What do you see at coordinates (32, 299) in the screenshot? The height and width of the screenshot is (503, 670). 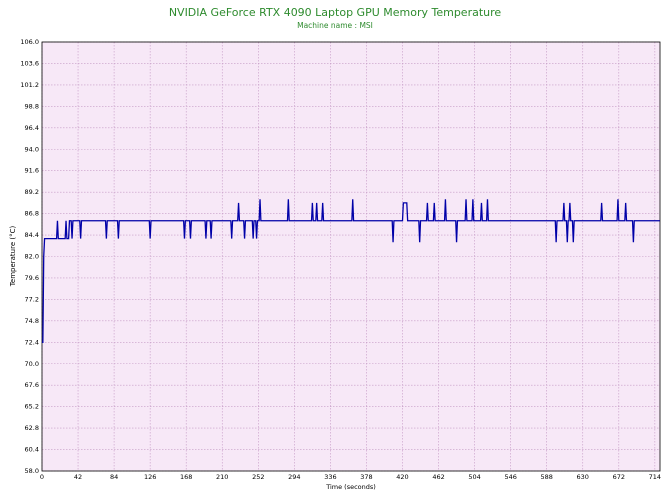 I see `y-tick-label: 77.2` at bounding box center [32, 299].